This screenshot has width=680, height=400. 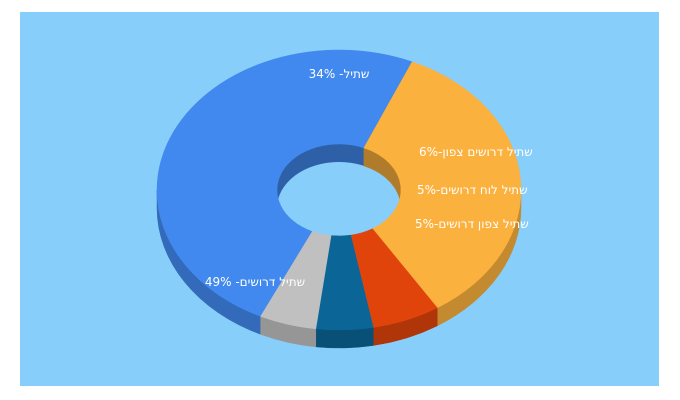 What do you see at coordinates (472, 190) in the screenshot?
I see `slice-label-3: 5%-שתיל לוח דרושים` at bounding box center [472, 190].